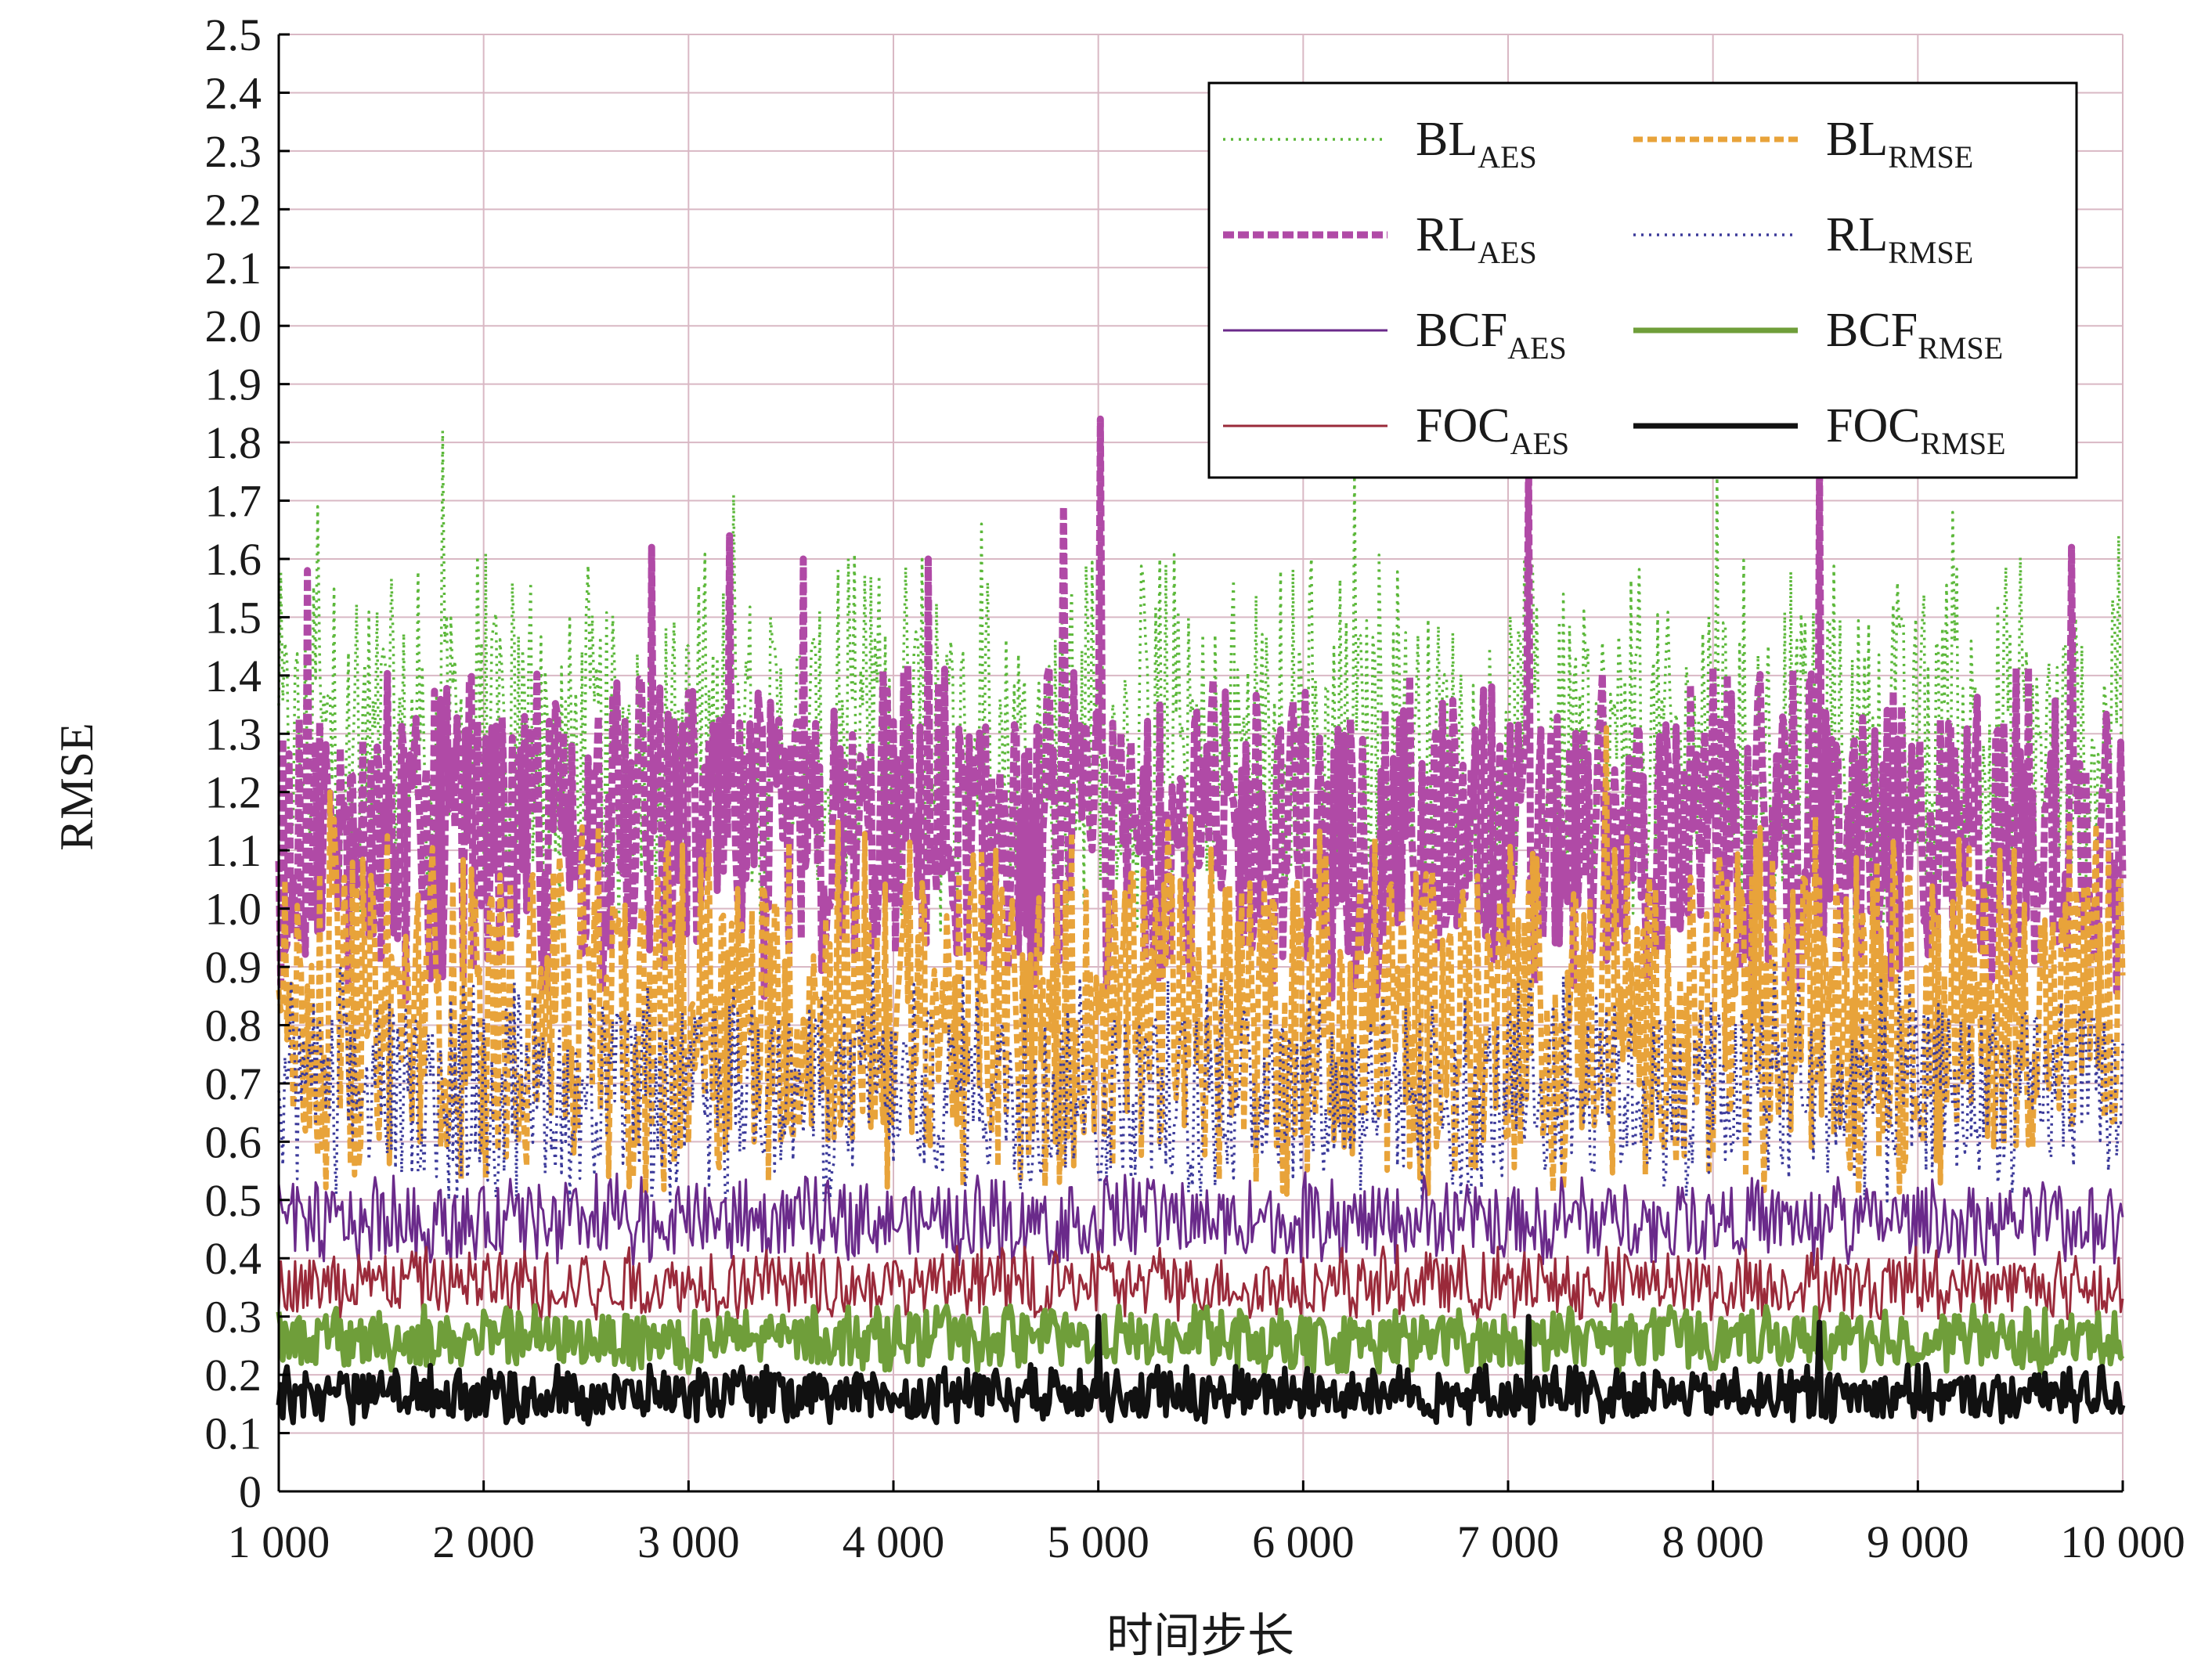 The width and height of the screenshot is (2212, 1673). I want to click on x-axis-label: 时间步长, so click(1200, 1636).